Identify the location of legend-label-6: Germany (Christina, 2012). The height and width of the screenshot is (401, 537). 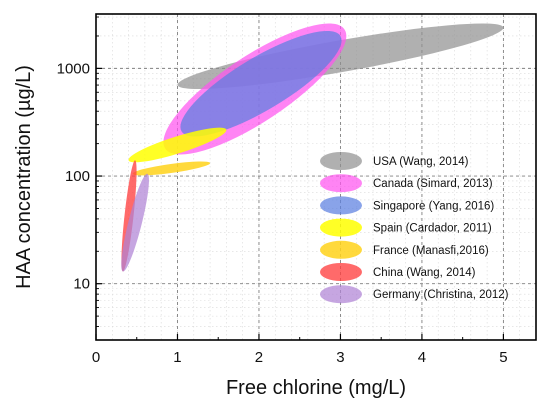
(441, 295).